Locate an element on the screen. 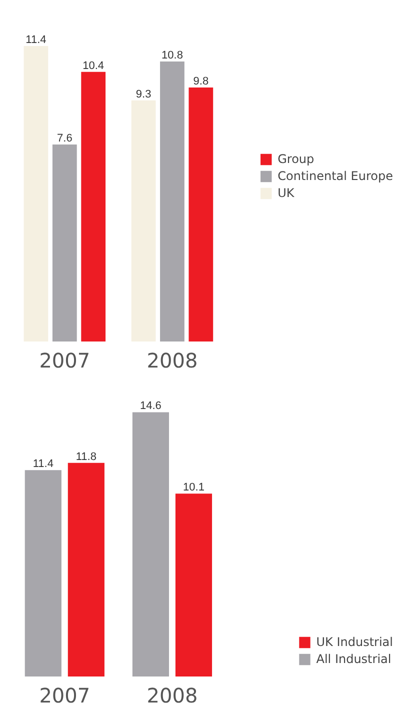 The width and height of the screenshot is (408, 709). legend-label: Group is located at coordinates (296, 159).